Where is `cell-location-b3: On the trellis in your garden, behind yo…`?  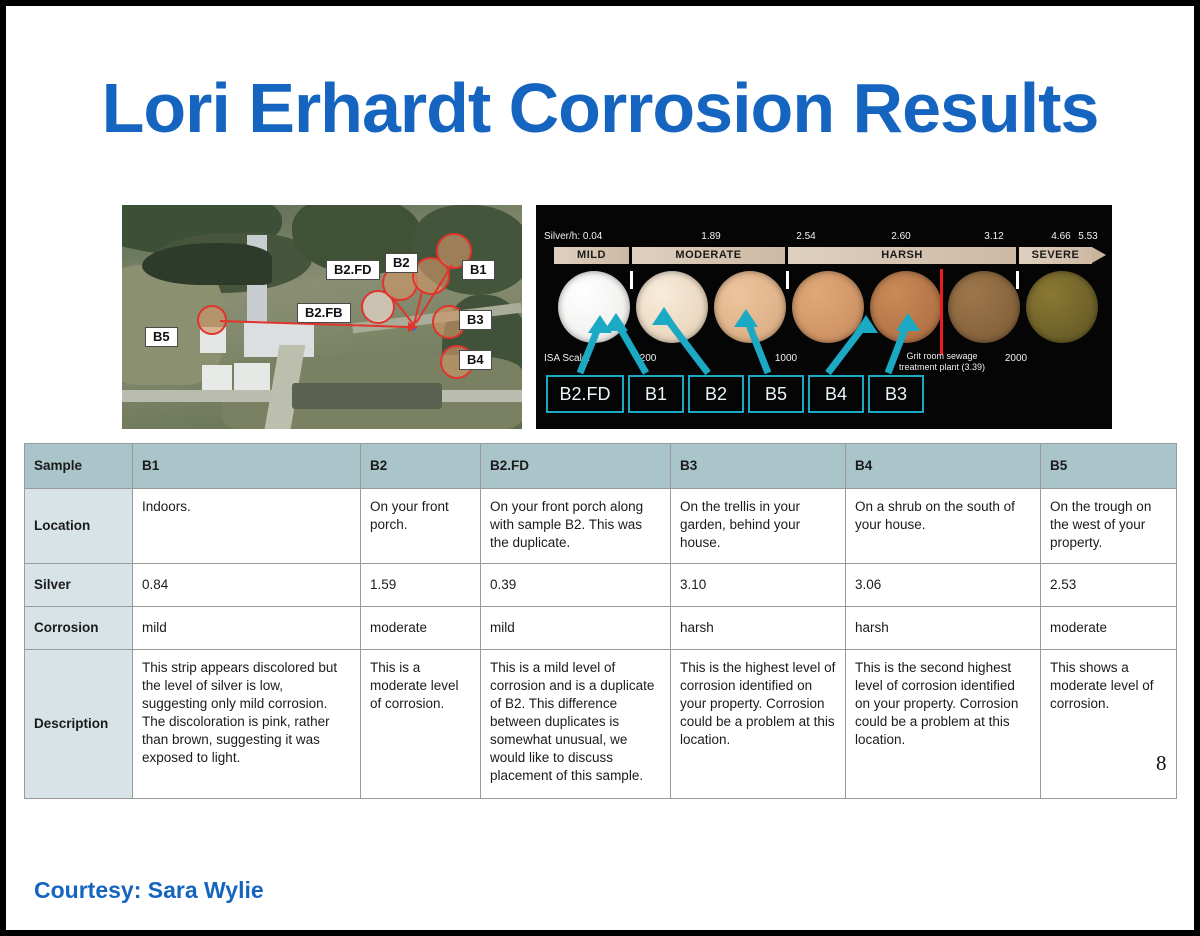 cell-location-b3: On the trellis in your garden, behind yo… is located at coordinates (758, 526).